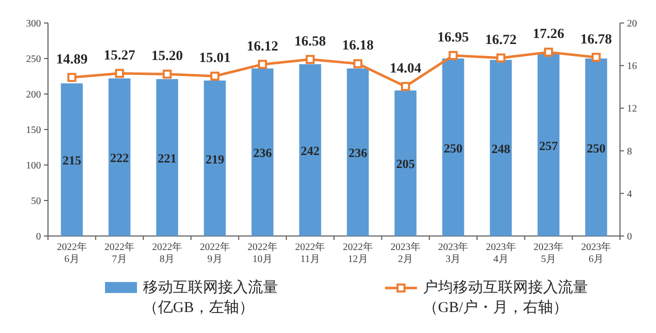 The image size is (656, 333). What do you see at coordinates (210, 297) in the screenshot?
I see `legend-label: 移动互联网接入流量（亿GB，左轴）` at bounding box center [210, 297].